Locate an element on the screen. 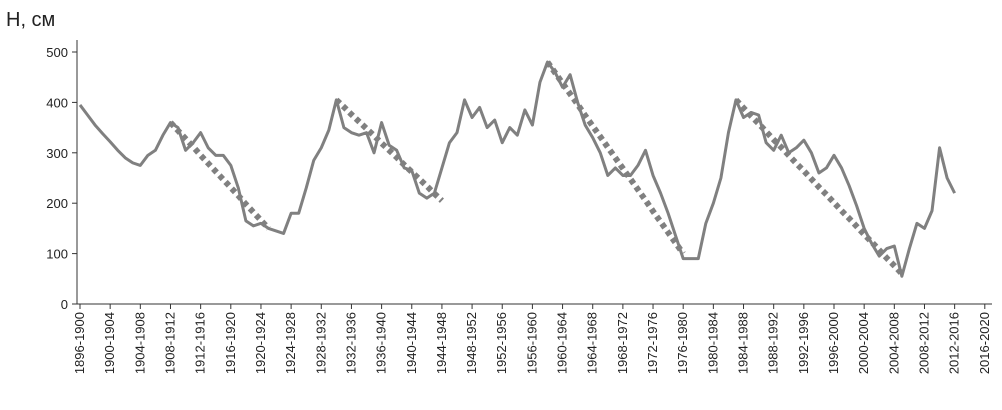 This screenshot has height=410, width=1002. x-tick-label: 1972-1976 is located at coordinates (652, 343).